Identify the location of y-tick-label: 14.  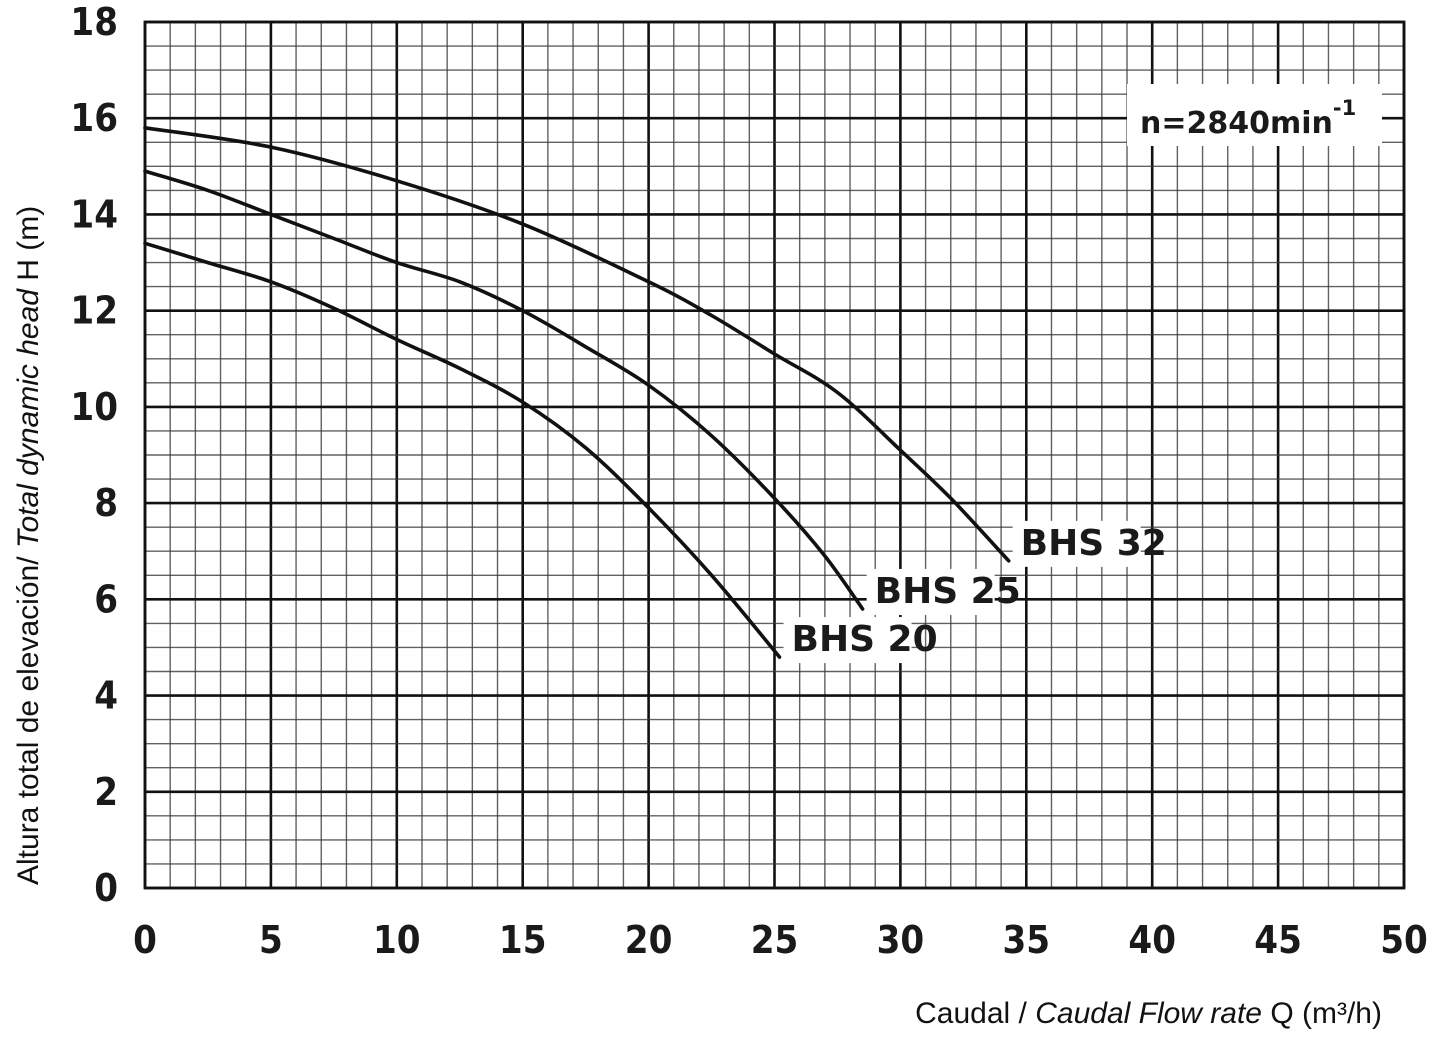
(94, 214).